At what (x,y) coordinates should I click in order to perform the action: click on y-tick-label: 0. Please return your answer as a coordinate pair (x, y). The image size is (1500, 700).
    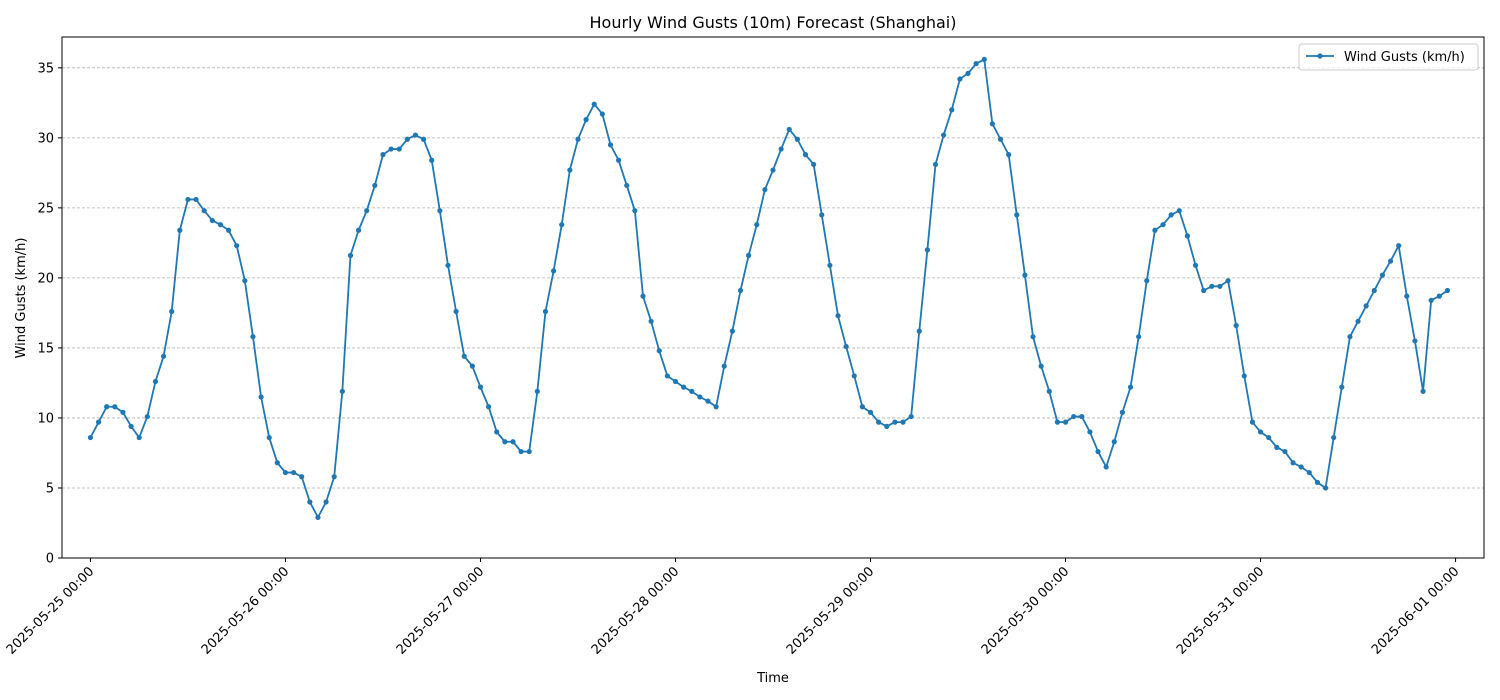
    Looking at the image, I should click on (50, 559).